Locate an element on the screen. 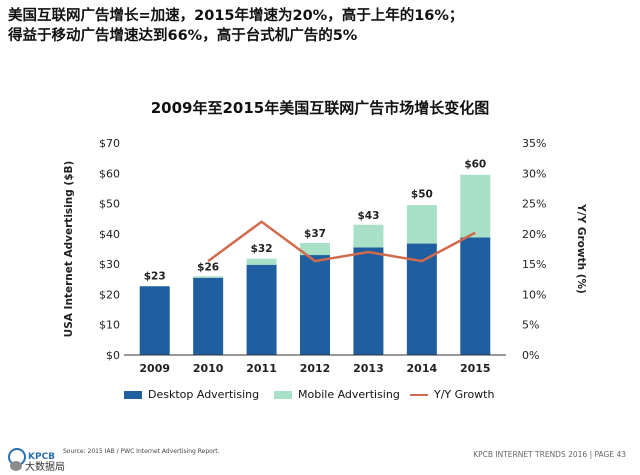 Image resolution: width=640 pixels, height=475 pixels. y-axis-title: USA Internet Advertising ($B) is located at coordinates (69, 249).